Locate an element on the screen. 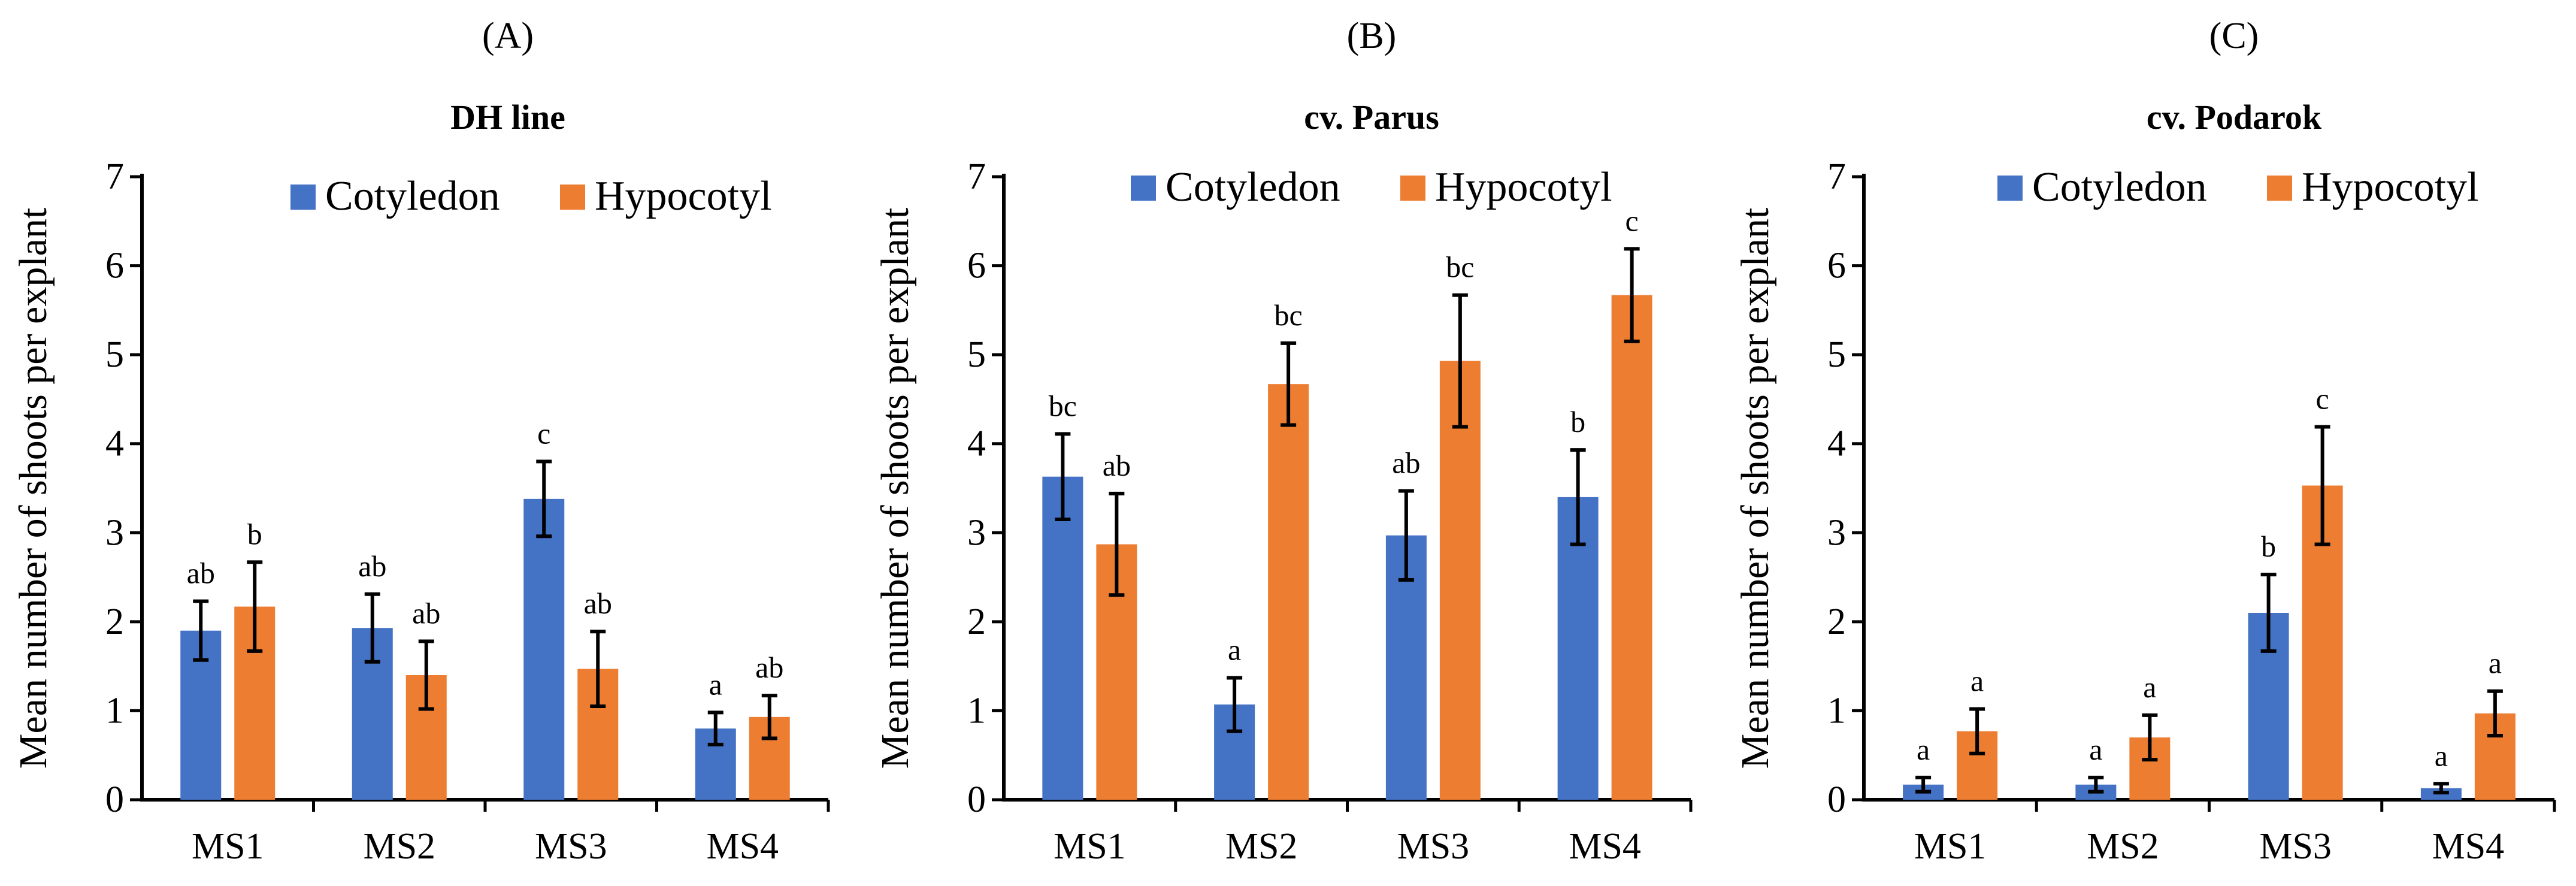  bar-cotyledon-ms4 is located at coordinates (1578, 648).